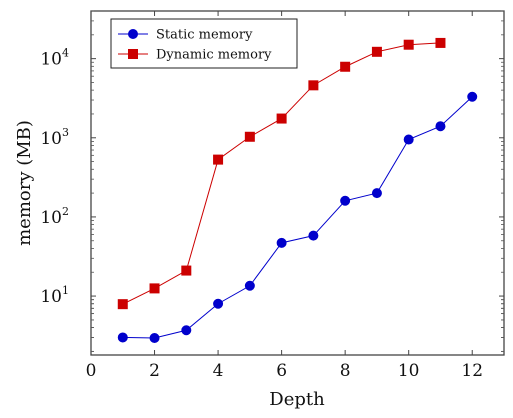 The width and height of the screenshot is (513, 418). Describe the element at coordinates (154, 371) in the screenshot. I see `x-tick-label: 2` at that location.